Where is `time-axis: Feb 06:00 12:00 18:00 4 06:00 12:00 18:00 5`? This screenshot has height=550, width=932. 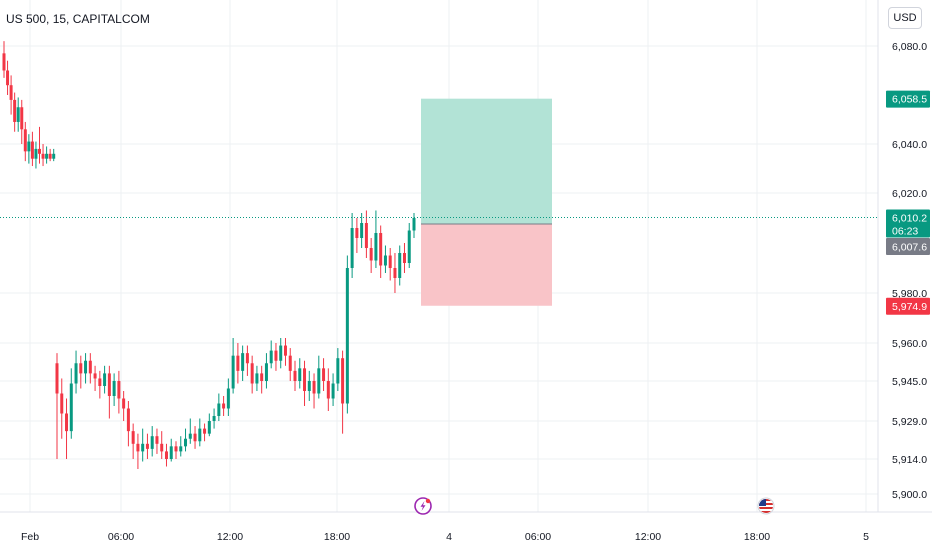
time-axis: Feb 06:00 12:00 18:00 4 06:00 12:00 18:00 5 is located at coordinates (445, 537).